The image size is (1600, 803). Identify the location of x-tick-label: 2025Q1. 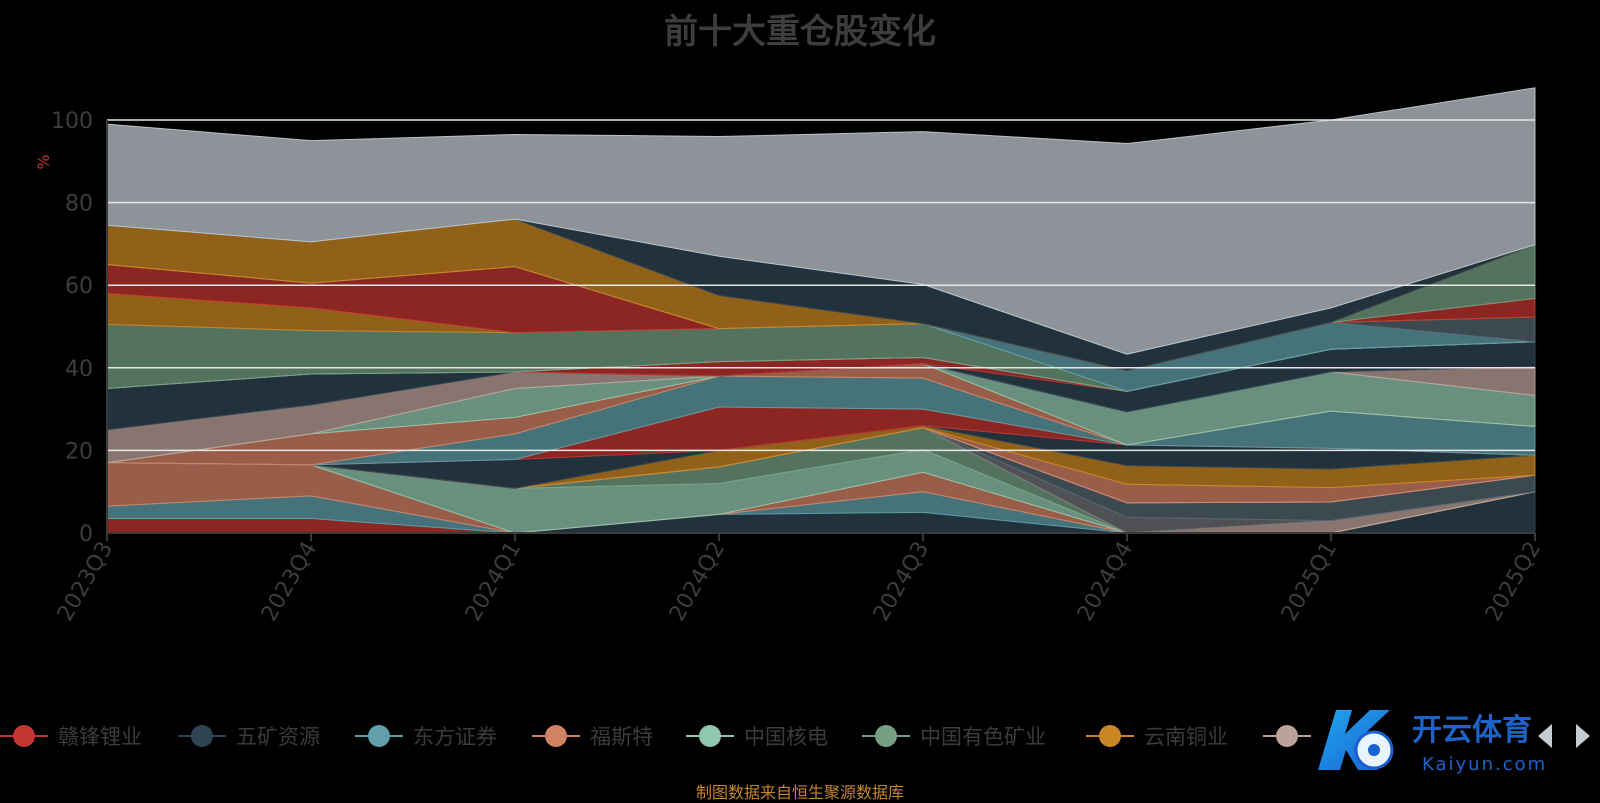
(1309, 582).